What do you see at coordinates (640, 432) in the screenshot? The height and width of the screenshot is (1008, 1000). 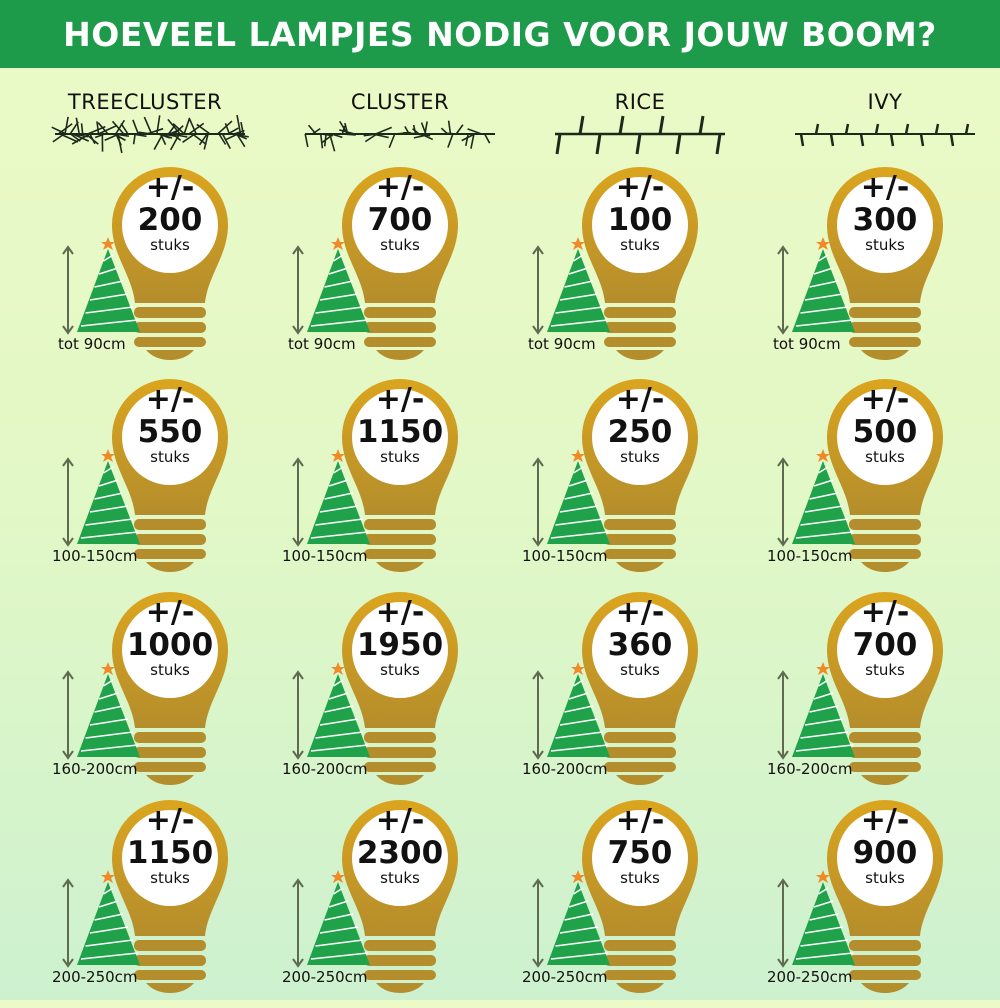 I see `light-count: 250` at bounding box center [640, 432].